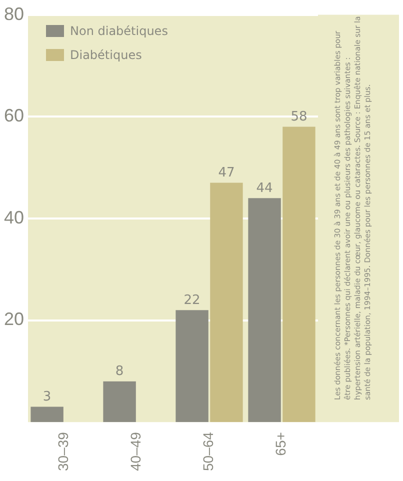 This screenshot has height=481, width=403. I want to click on data-label: 3, so click(47, 397).